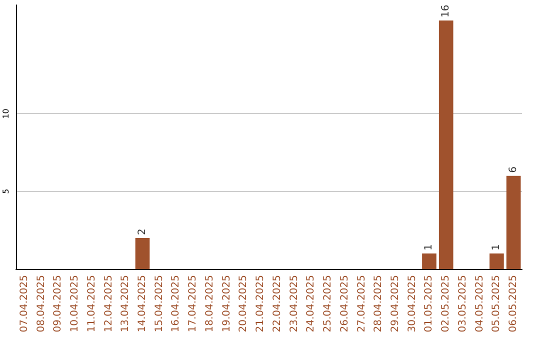 This screenshot has height=340, width=540. I want to click on x-tick-label: 23.04.2025, so click(294, 303).